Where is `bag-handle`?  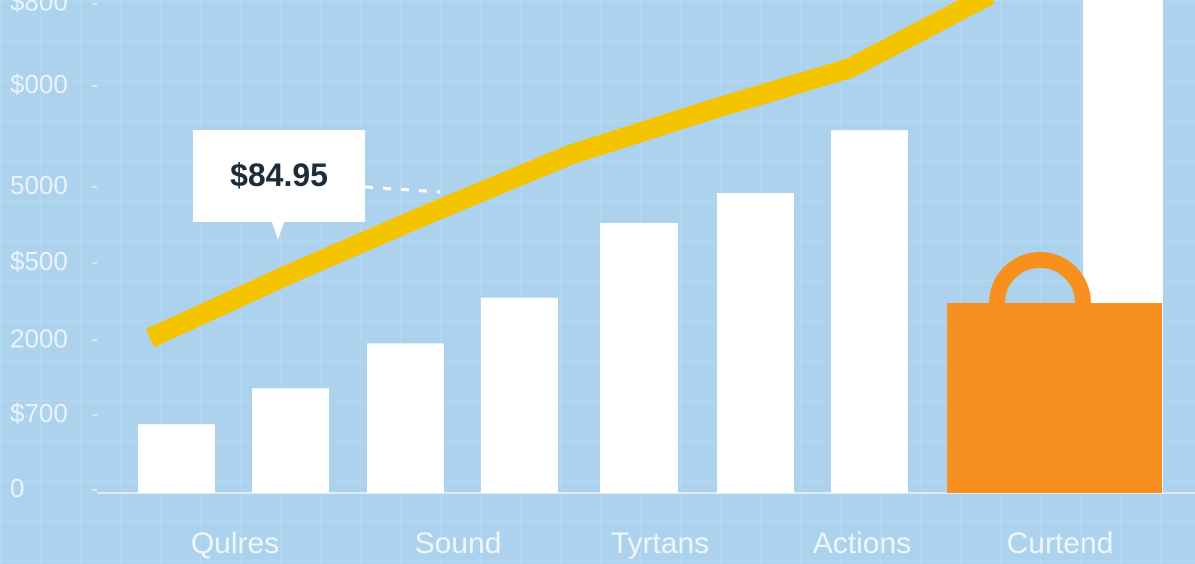 bag-handle is located at coordinates (1040, 278).